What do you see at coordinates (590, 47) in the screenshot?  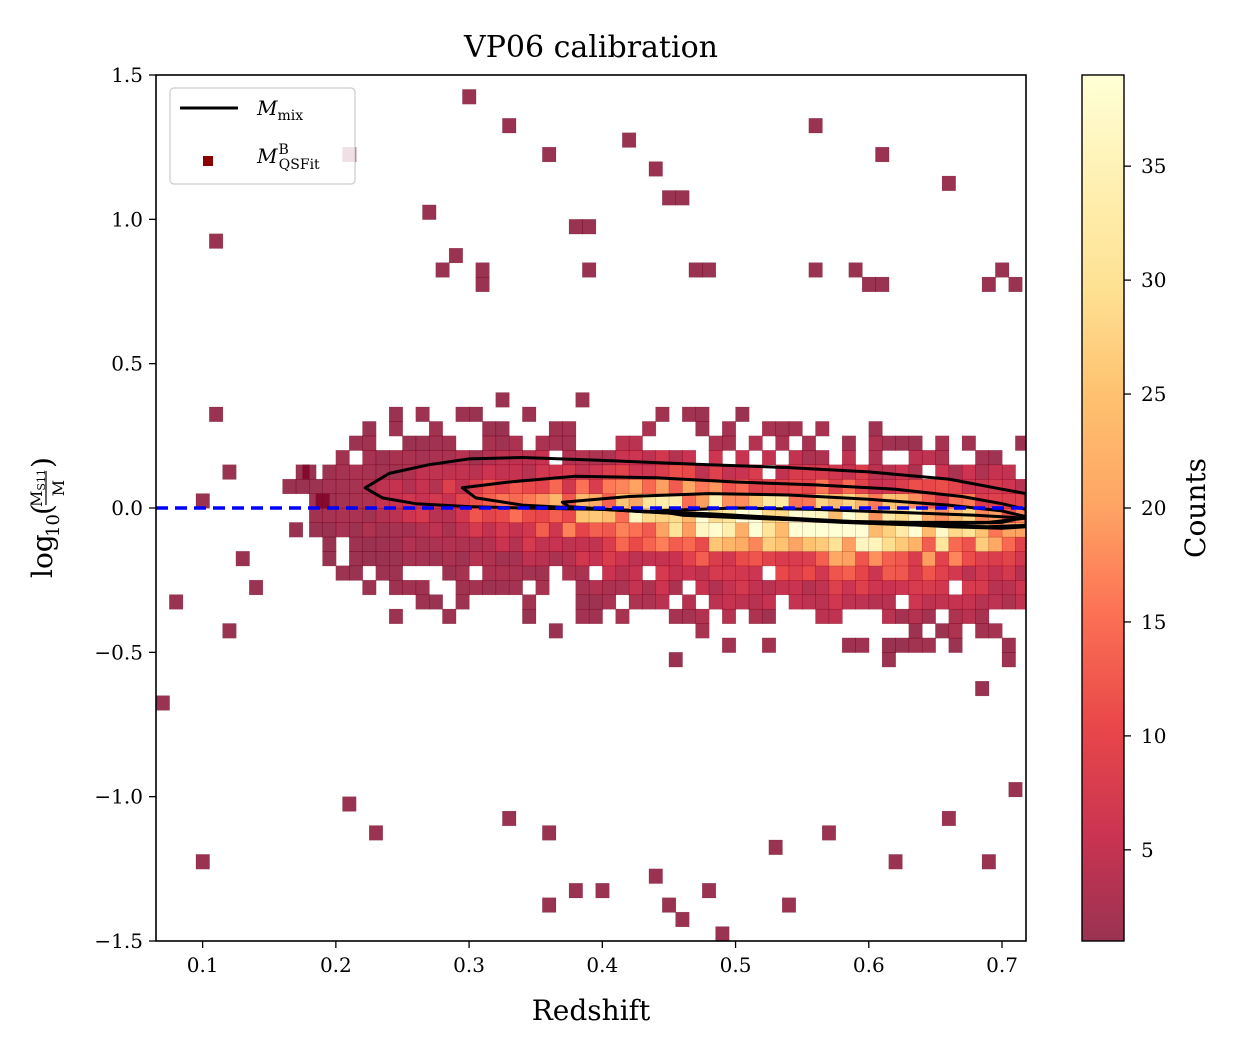 I see `chart-title: VP06 calibration` at bounding box center [590, 47].